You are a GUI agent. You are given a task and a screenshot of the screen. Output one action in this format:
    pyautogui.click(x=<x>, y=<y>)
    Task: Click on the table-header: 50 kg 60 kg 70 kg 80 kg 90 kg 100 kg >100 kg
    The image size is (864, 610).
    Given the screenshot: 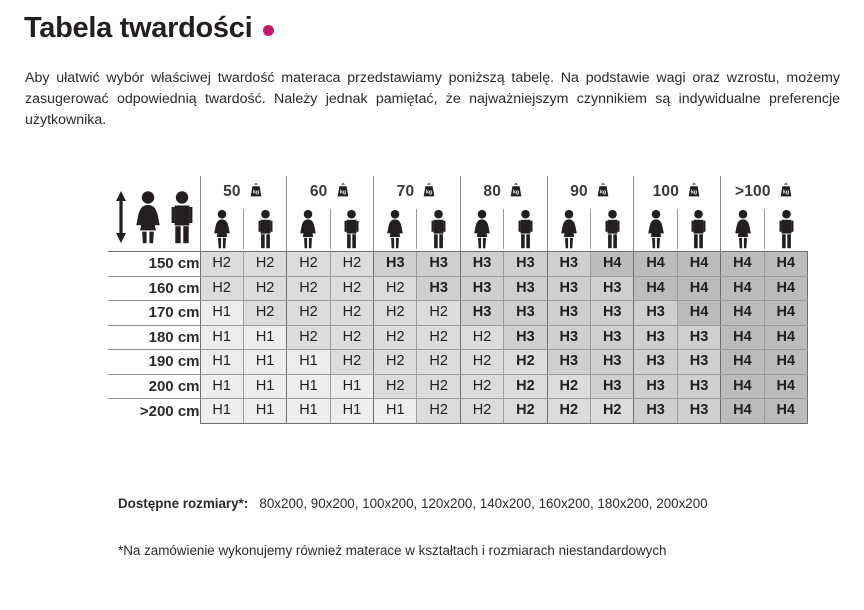 What is the action you would take?
    pyautogui.click(x=458, y=214)
    